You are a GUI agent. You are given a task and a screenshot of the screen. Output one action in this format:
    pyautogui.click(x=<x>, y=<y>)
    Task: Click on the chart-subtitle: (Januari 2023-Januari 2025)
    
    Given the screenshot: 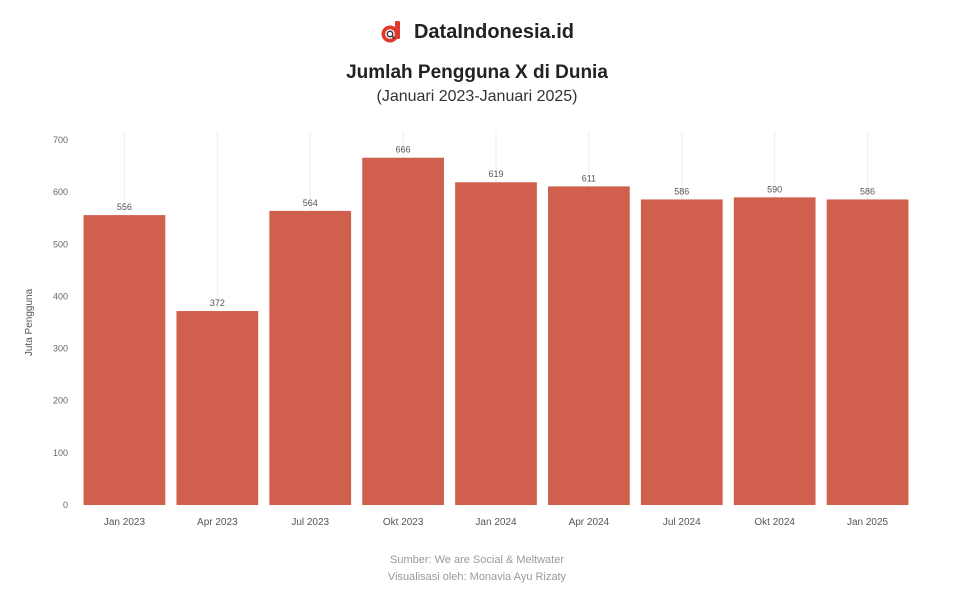 What is the action you would take?
    pyautogui.click(x=477, y=96)
    